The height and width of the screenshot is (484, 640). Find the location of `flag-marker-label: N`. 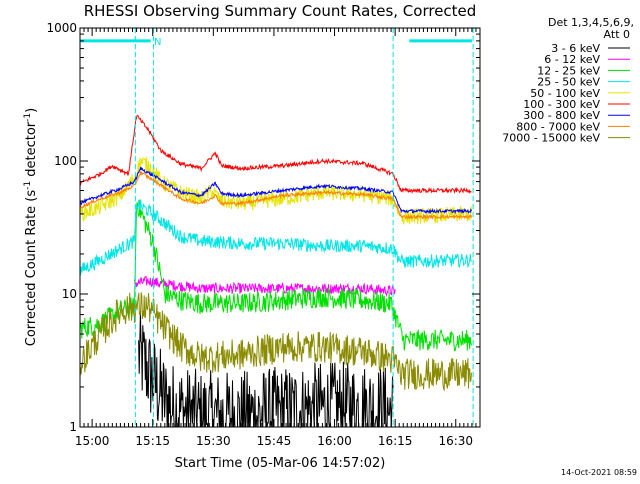

flag-marker-label: N is located at coordinates (157, 42).